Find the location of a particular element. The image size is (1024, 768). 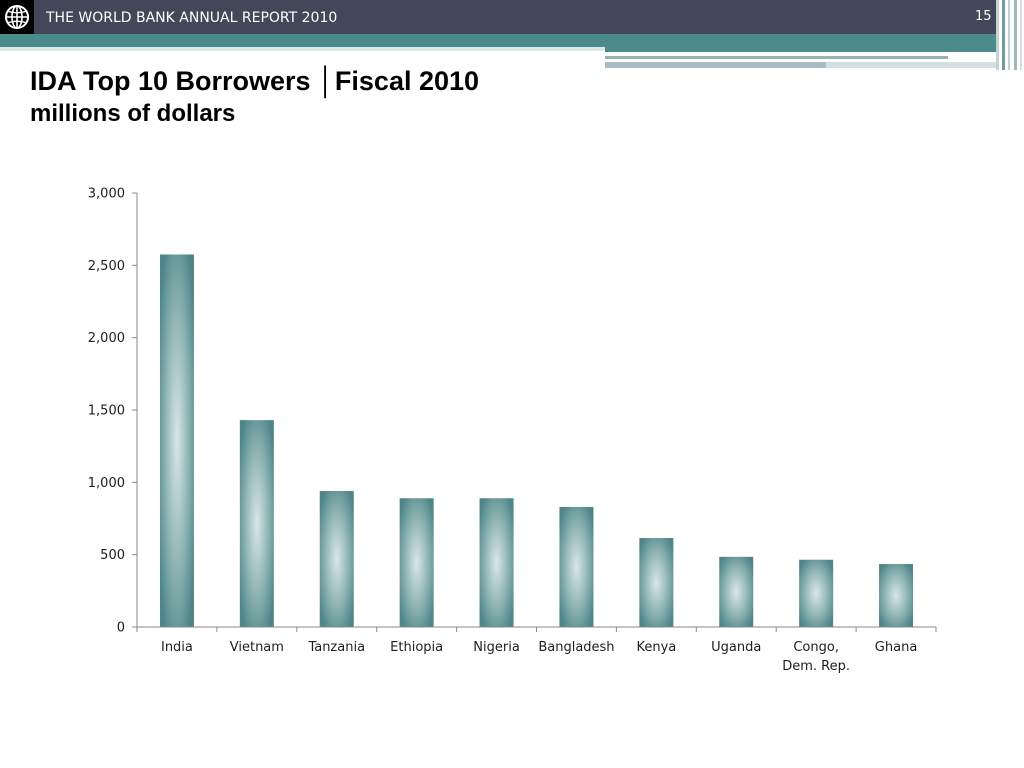

bar-ghana is located at coordinates (896, 595).